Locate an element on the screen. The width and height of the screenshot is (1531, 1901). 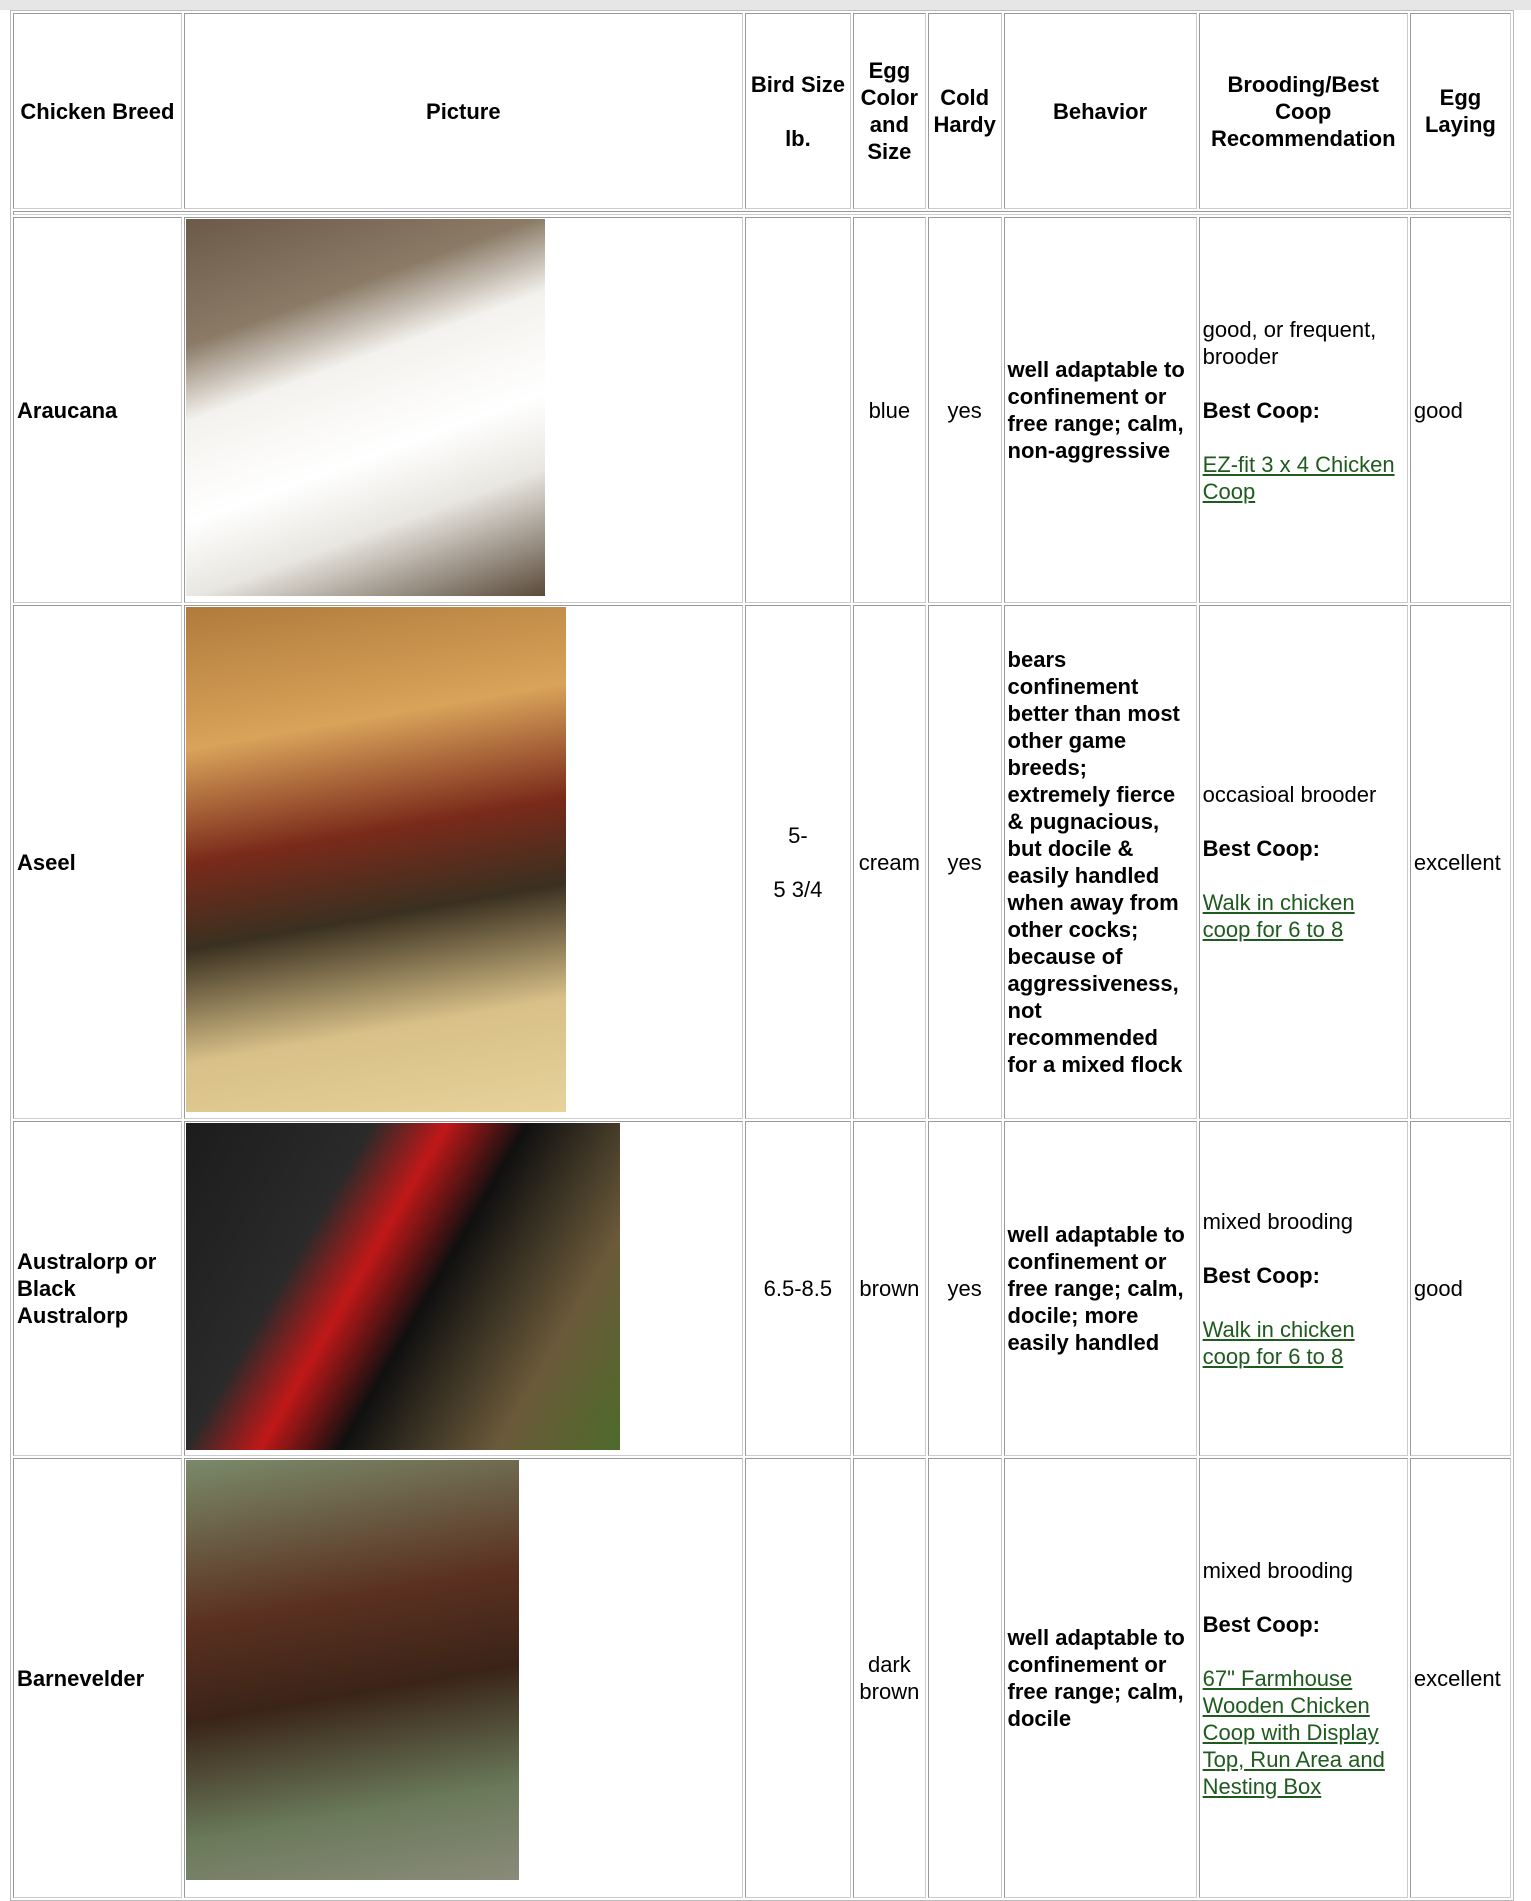
bird-size-text: 6.5-8.5 is located at coordinates (798, 1288).